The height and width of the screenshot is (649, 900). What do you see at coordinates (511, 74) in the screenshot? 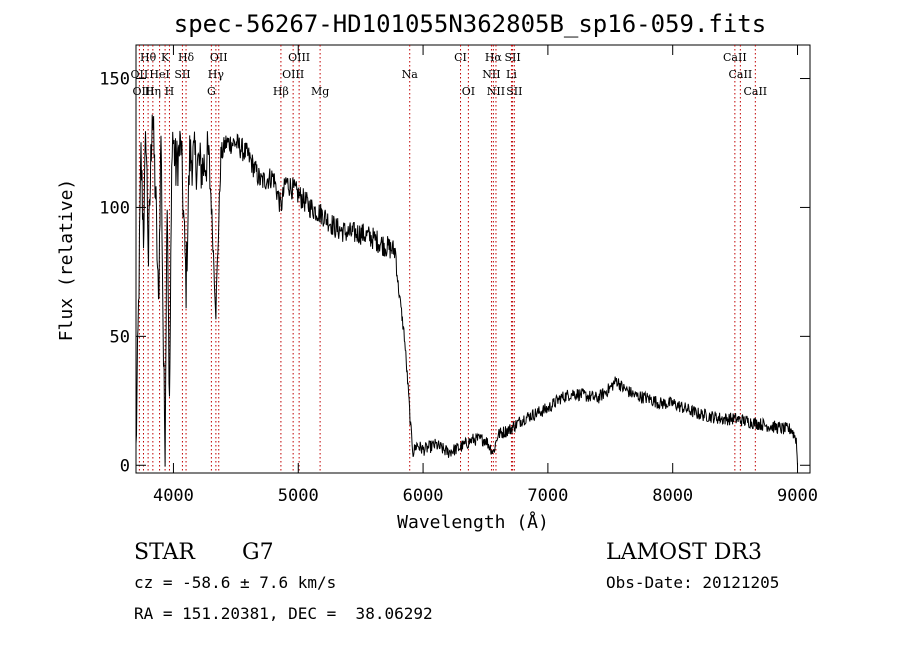
I see `line-marker-label: Li` at bounding box center [511, 74].